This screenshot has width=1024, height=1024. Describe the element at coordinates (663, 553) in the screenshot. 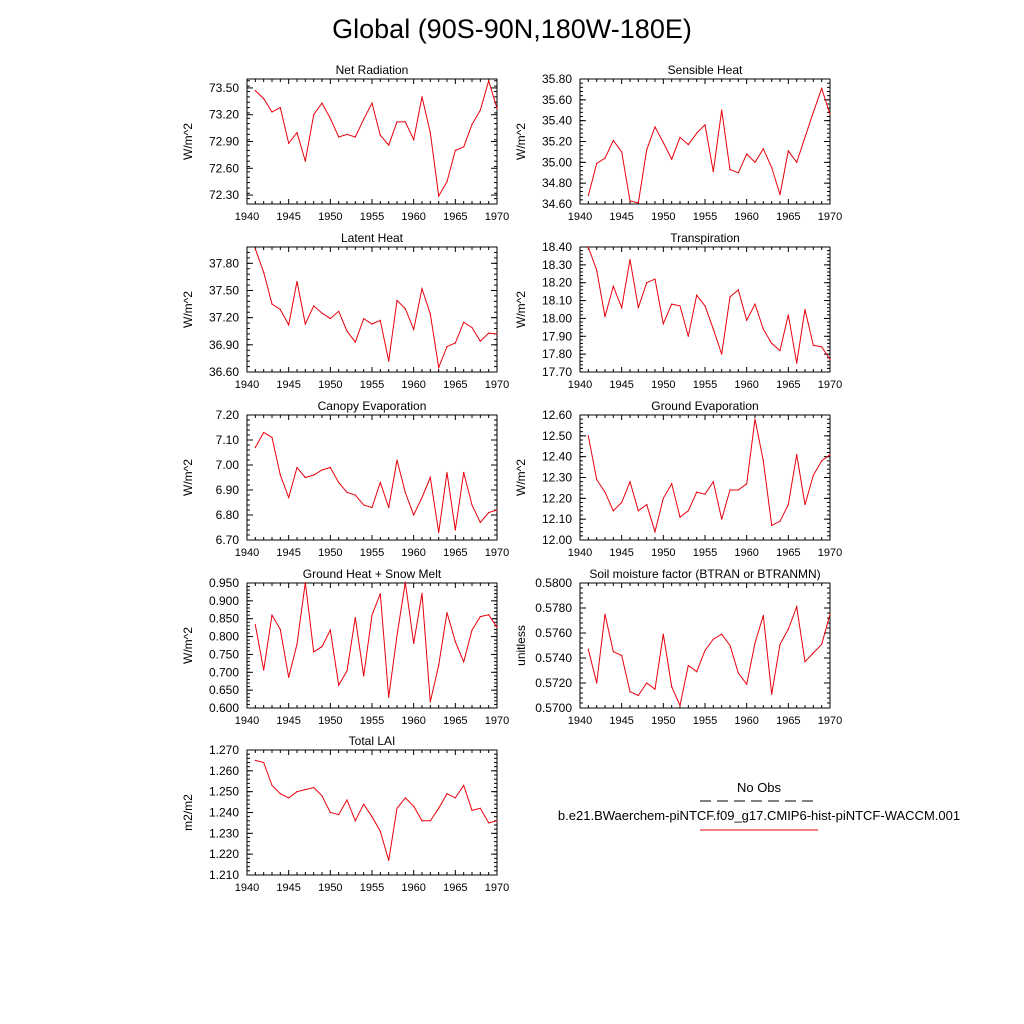

I see `x-tick-label: 1950` at that location.